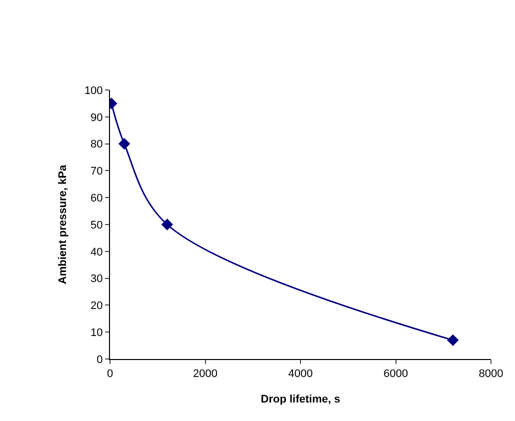 The width and height of the screenshot is (515, 421). Describe the element at coordinates (96, 252) in the screenshot. I see `y-tick-label: 40` at that location.